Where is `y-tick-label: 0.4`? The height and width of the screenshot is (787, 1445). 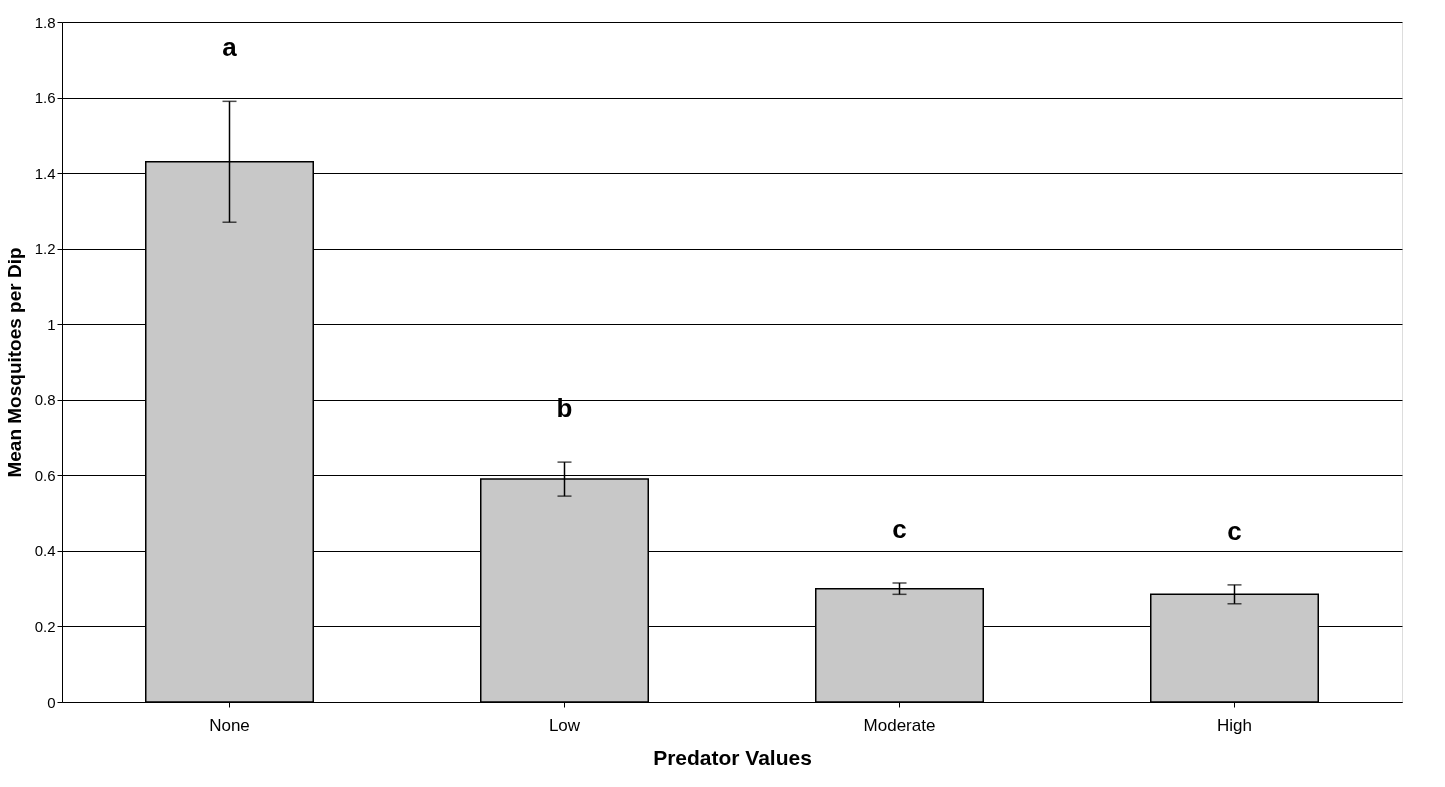
y-tick-label: 0.4 is located at coordinates (45, 551).